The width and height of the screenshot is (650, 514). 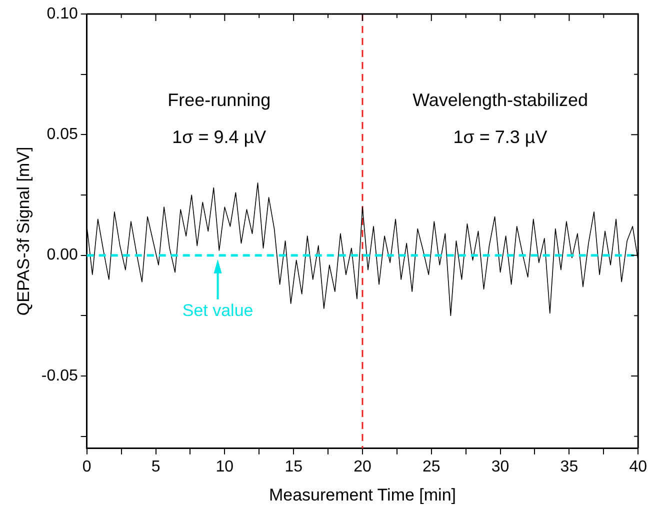 What do you see at coordinates (638, 467) in the screenshot?
I see `x-tick-label: 40` at bounding box center [638, 467].